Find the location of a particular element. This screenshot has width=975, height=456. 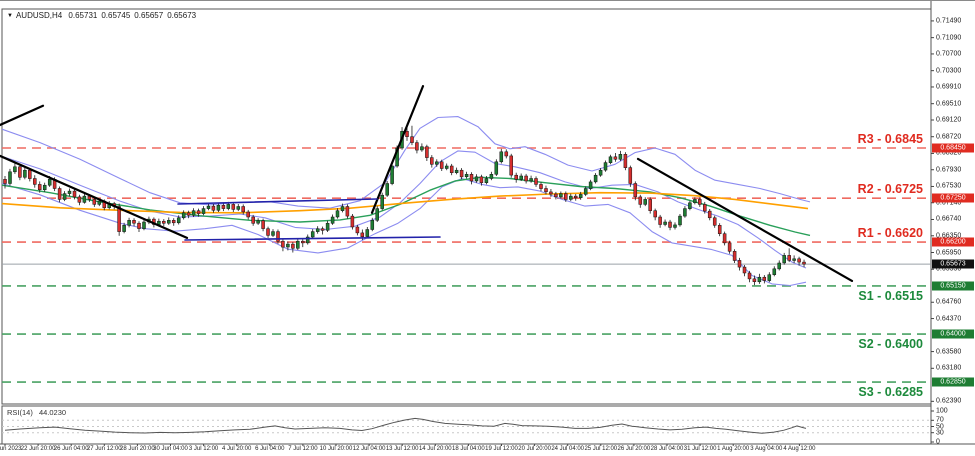

price-level-box-s1: 0.65150 is located at coordinates (953, 286).